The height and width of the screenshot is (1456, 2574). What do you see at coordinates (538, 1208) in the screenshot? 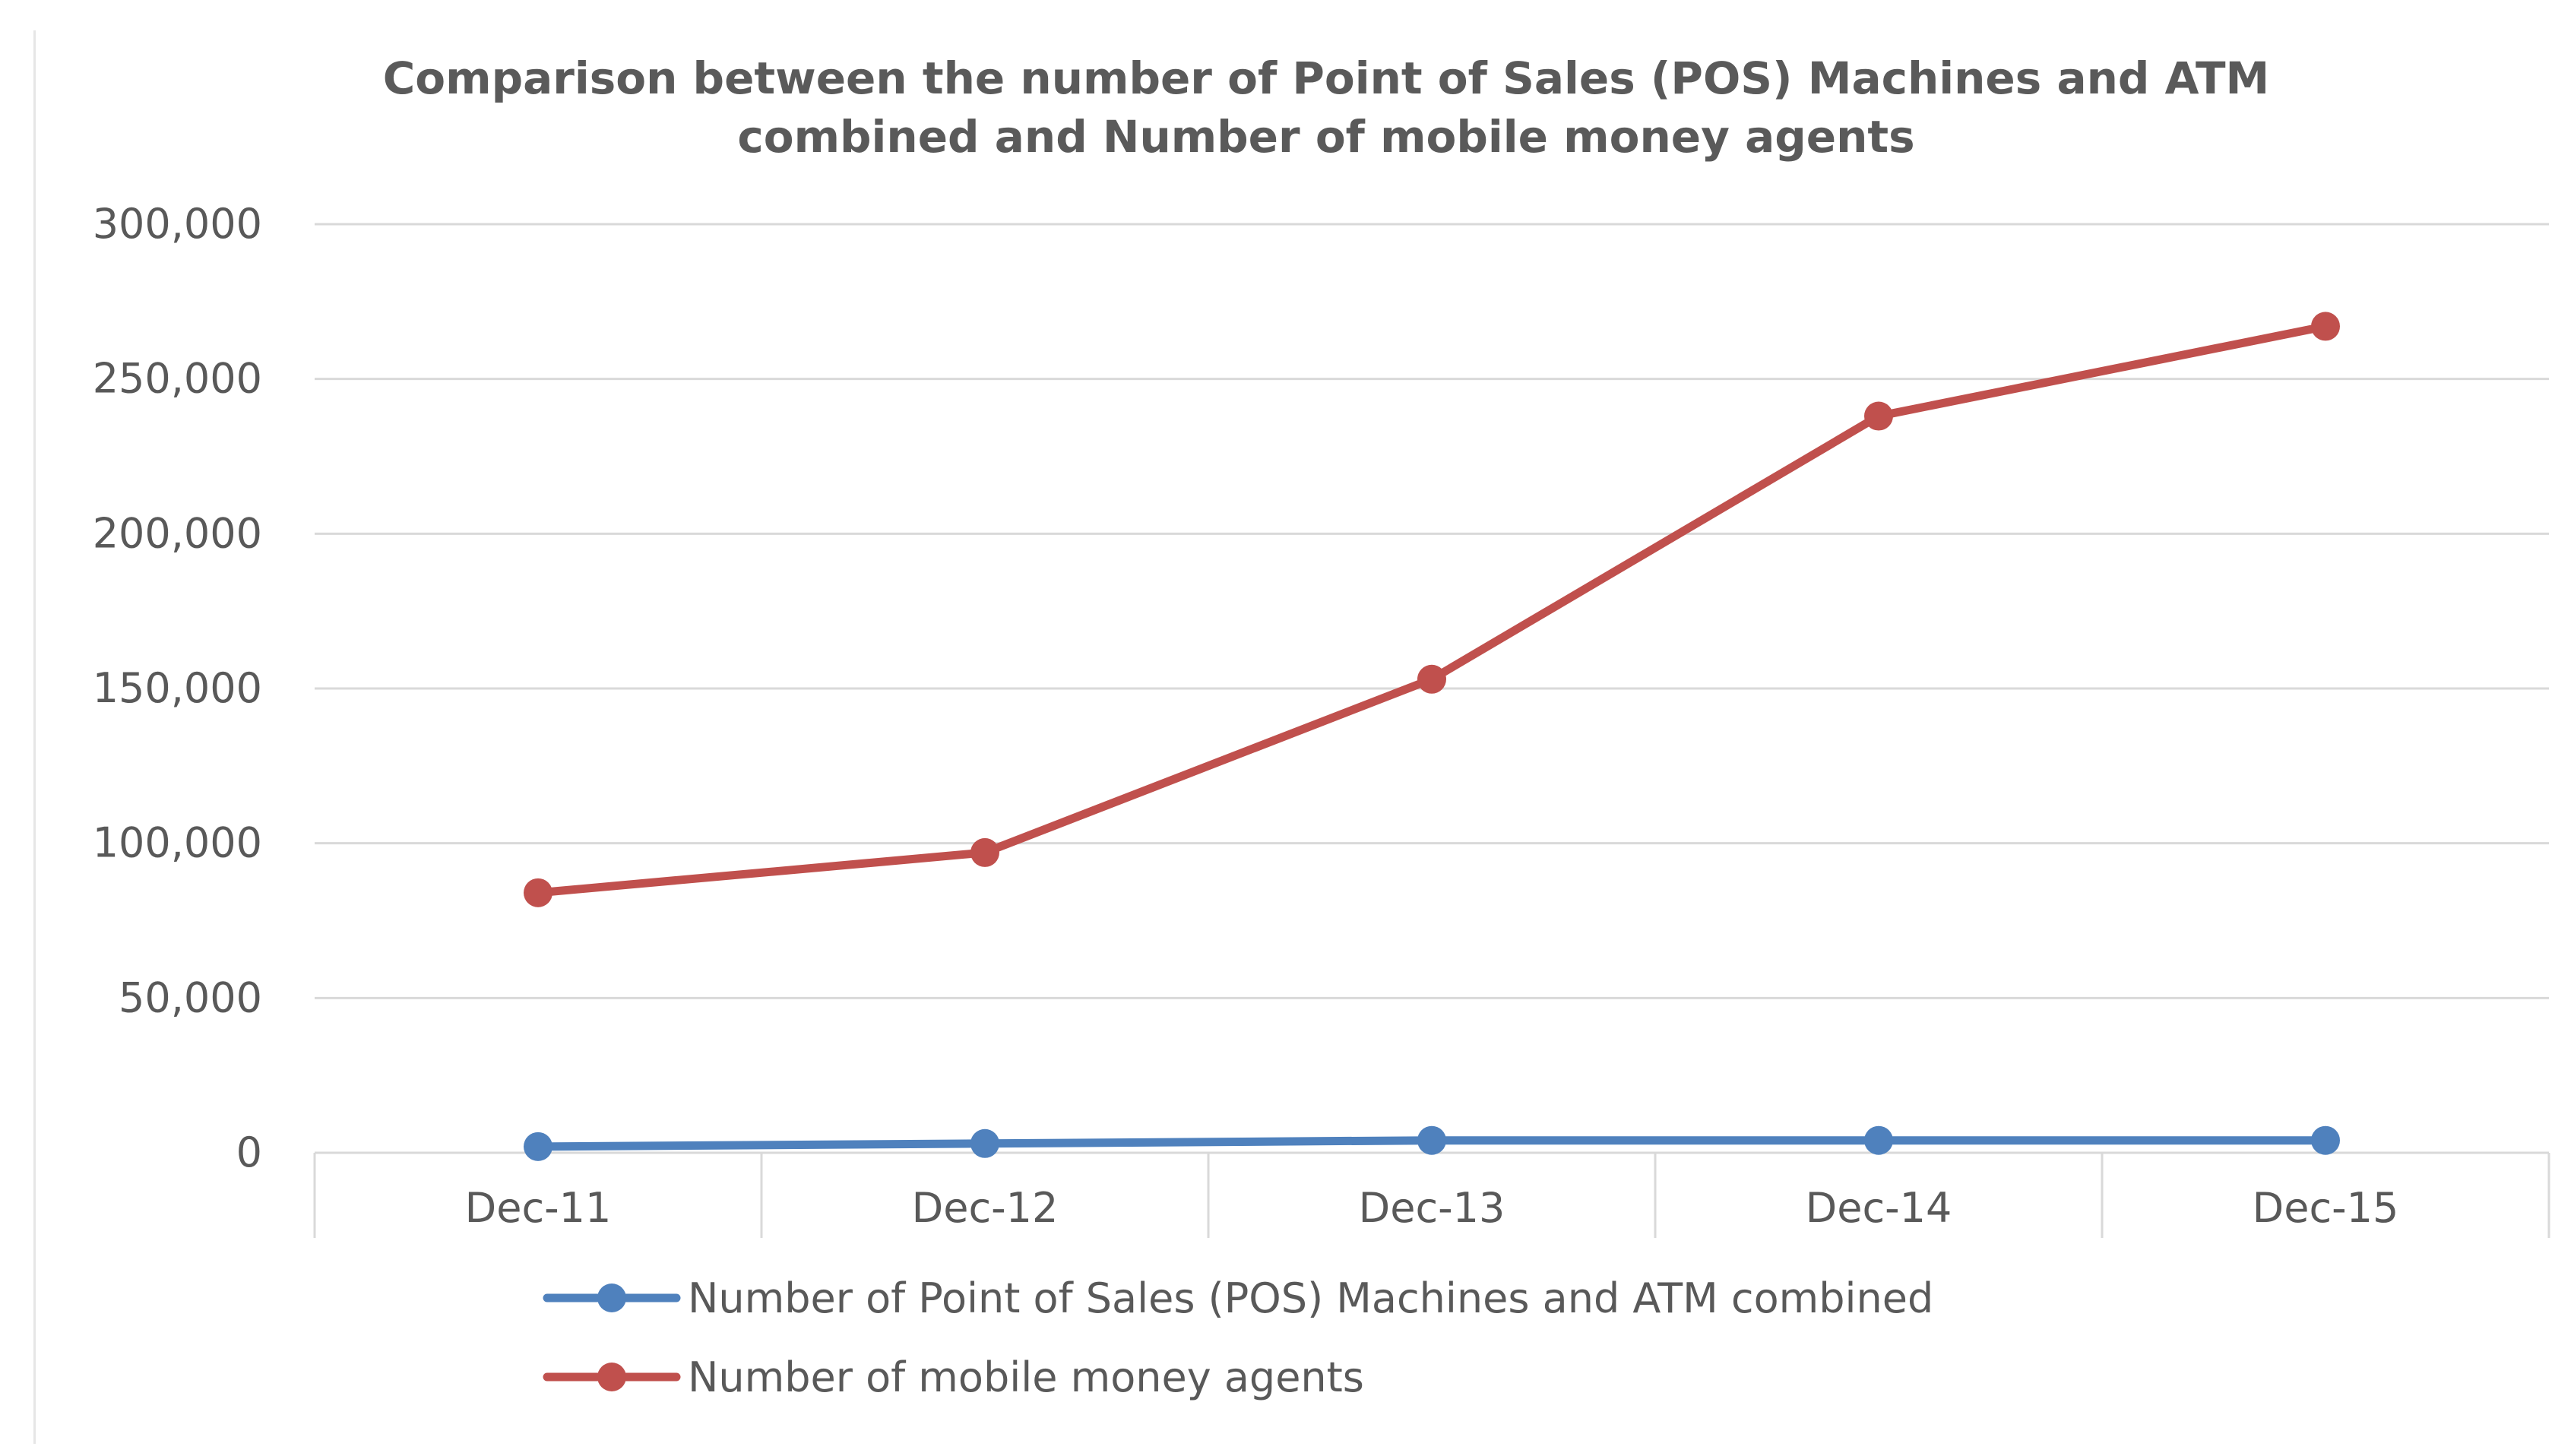
I see `x-tick-label: Dec-11` at bounding box center [538, 1208].